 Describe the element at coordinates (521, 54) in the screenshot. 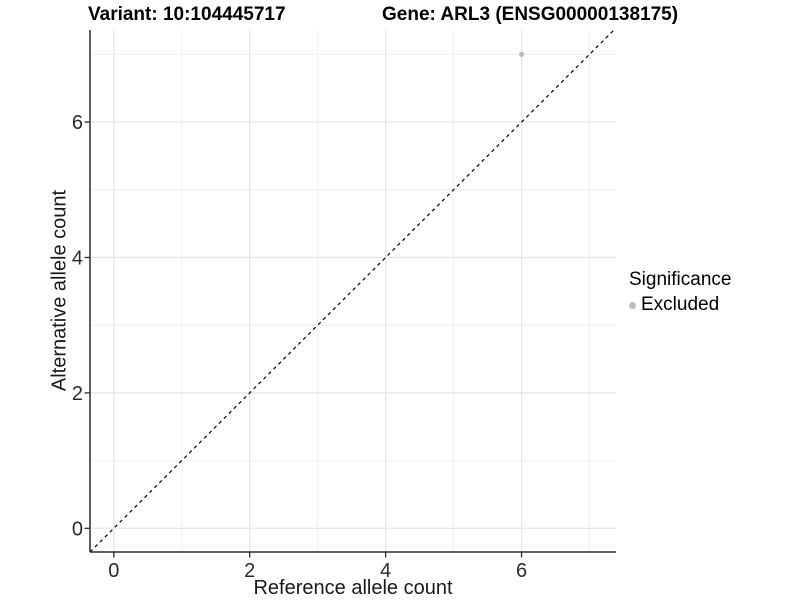

I see `data-point` at that location.